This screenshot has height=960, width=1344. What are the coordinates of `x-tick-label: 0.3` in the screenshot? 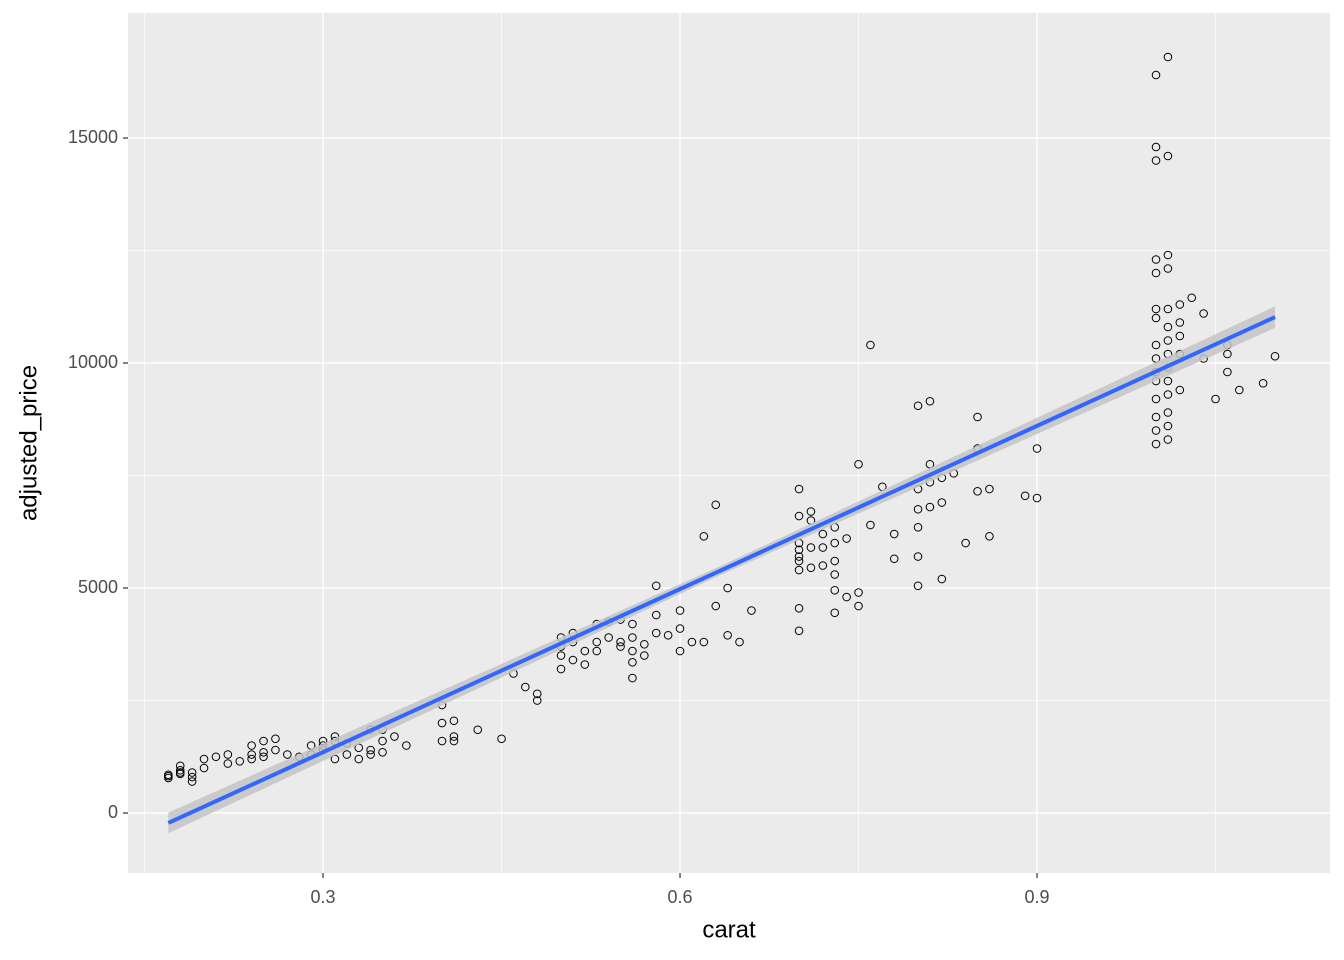 It's located at (323, 897).